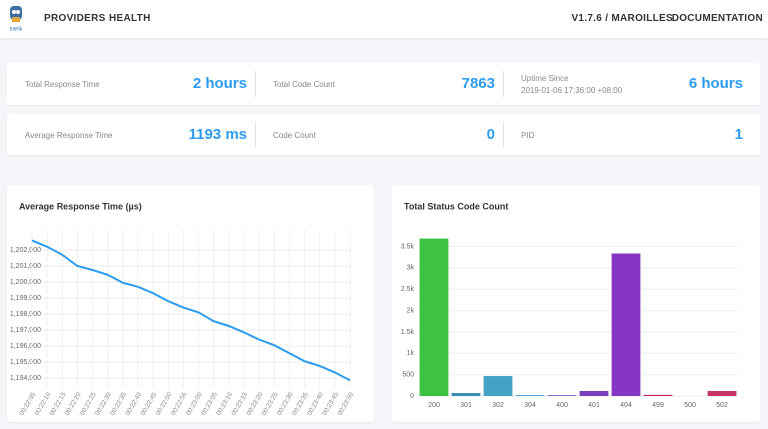 The width and height of the screenshot is (768, 429). What do you see at coordinates (219, 83) in the screenshot?
I see `stat-value: 2 hours` at bounding box center [219, 83].